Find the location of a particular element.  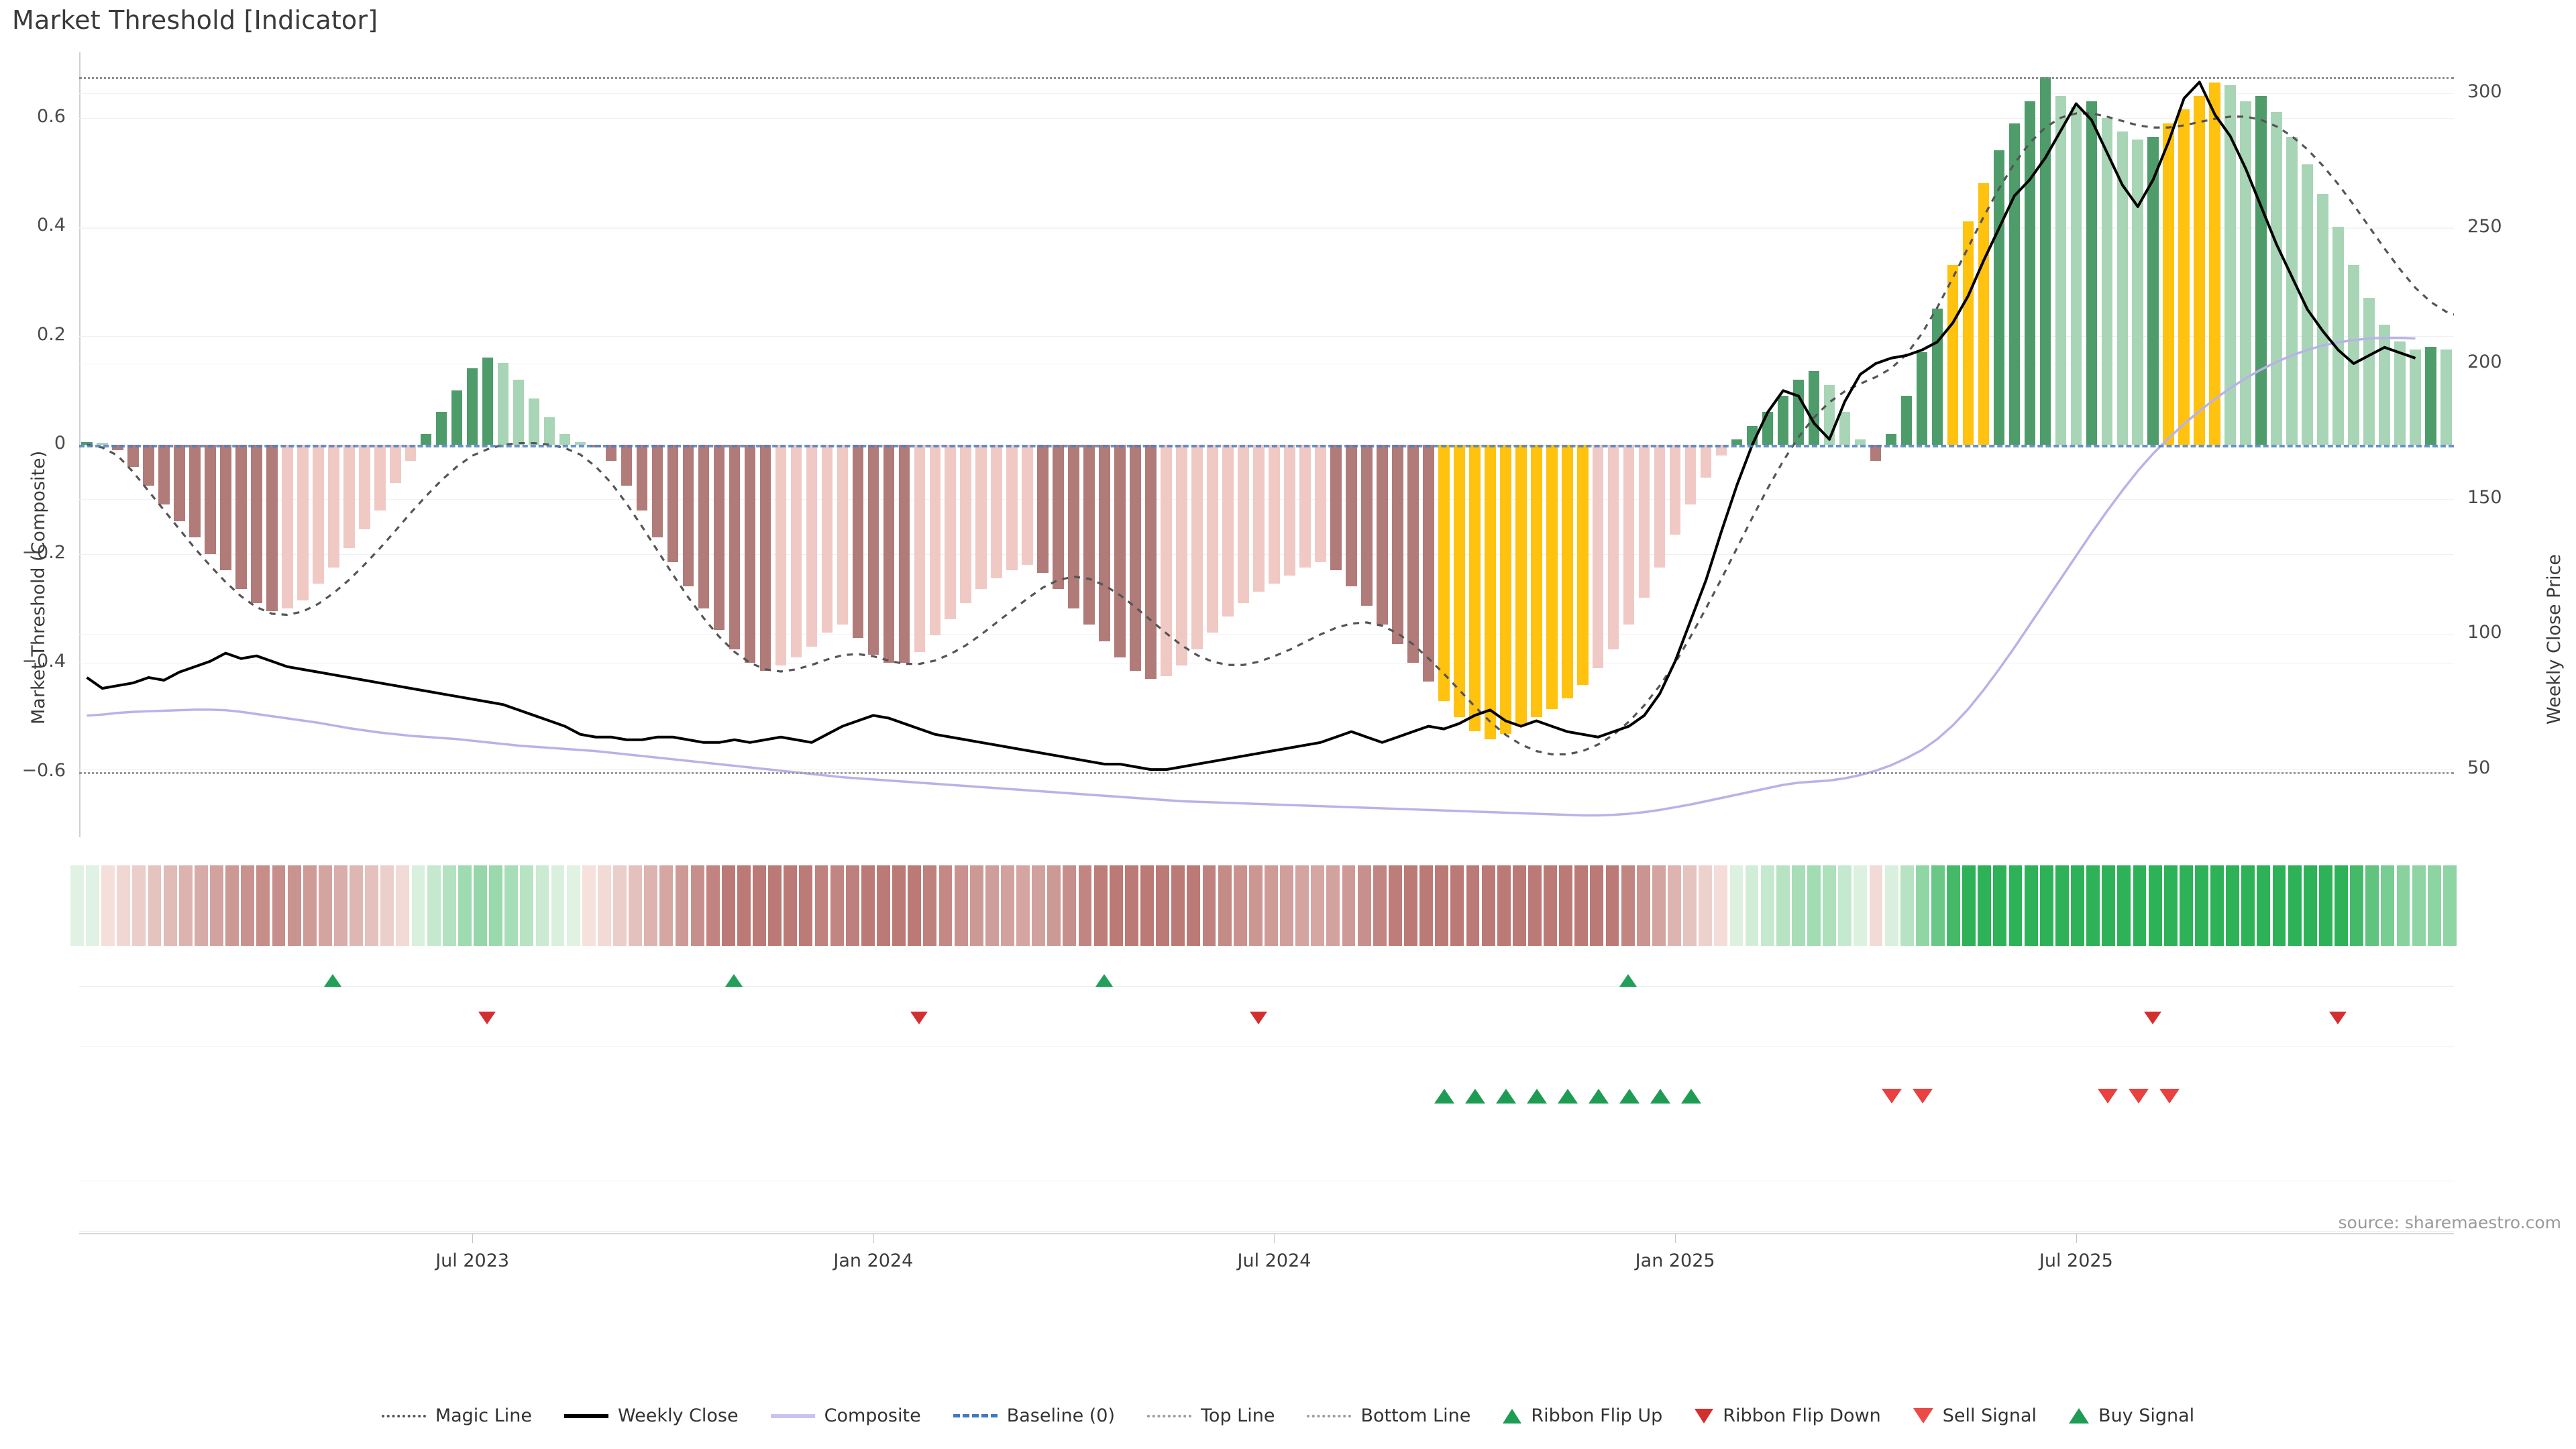

legend-item: Buy Signal is located at coordinates (2131, 1415).